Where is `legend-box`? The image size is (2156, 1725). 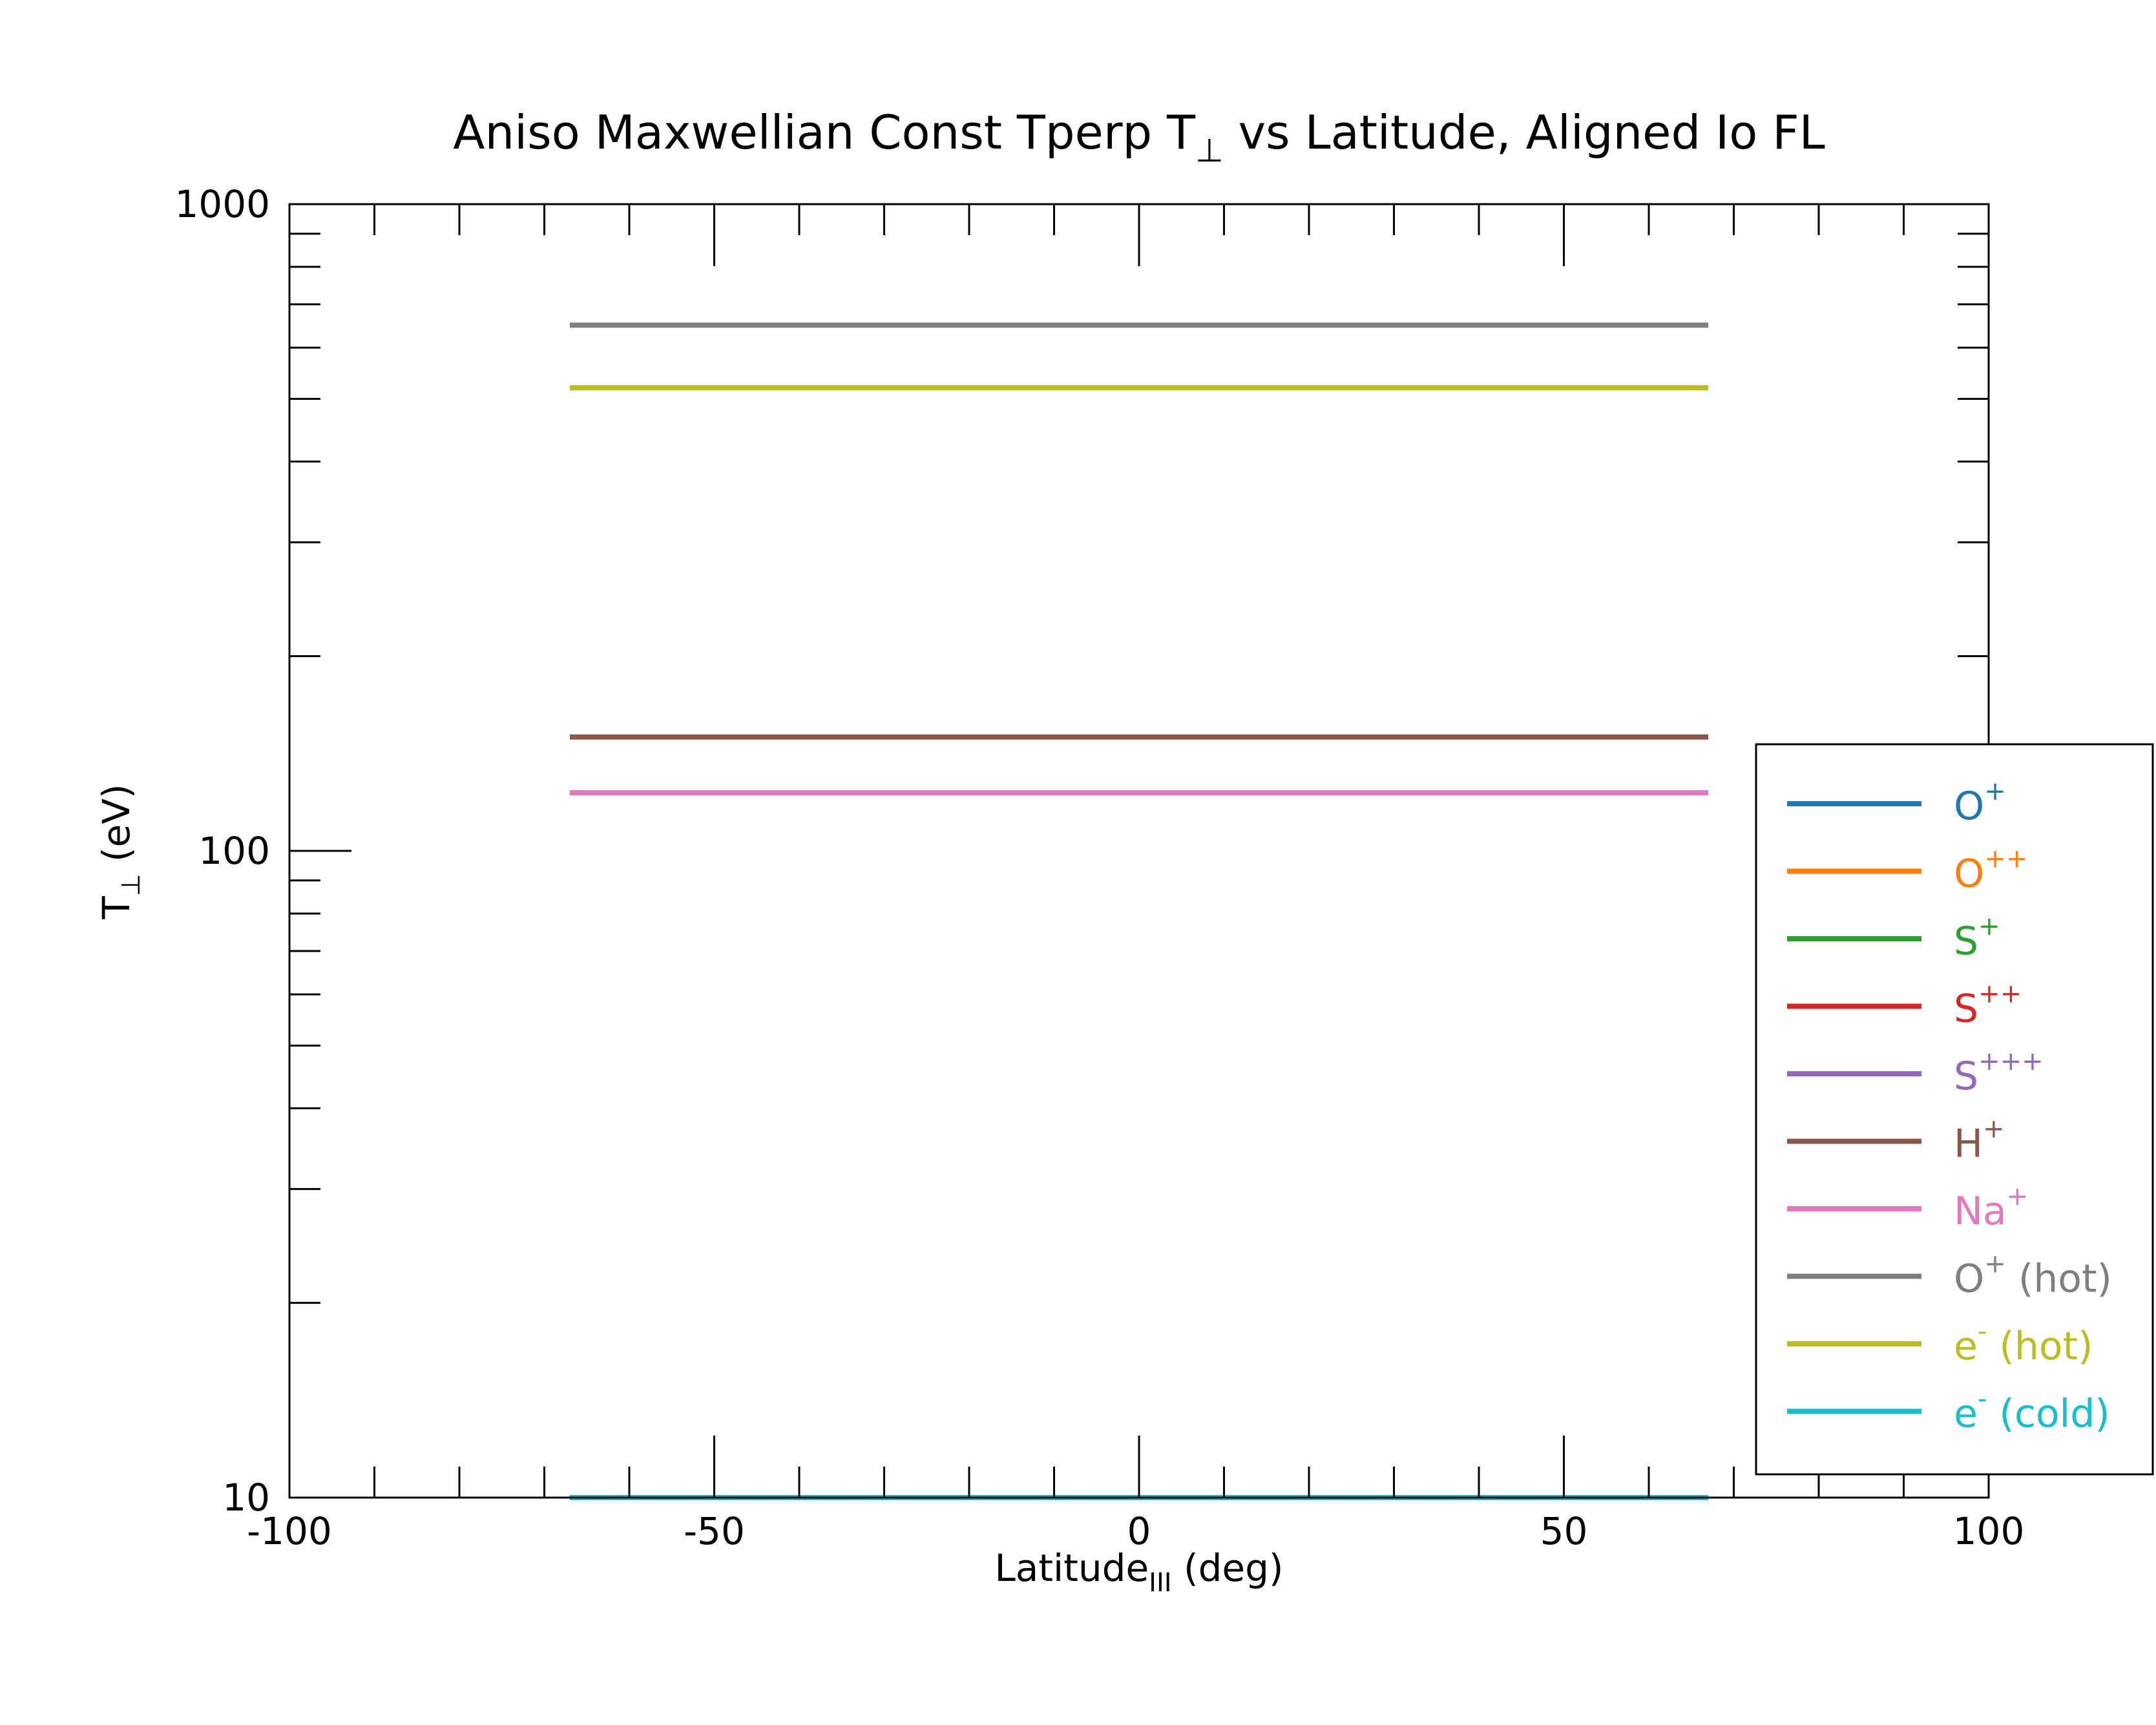
legend-box is located at coordinates (1954, 1109).